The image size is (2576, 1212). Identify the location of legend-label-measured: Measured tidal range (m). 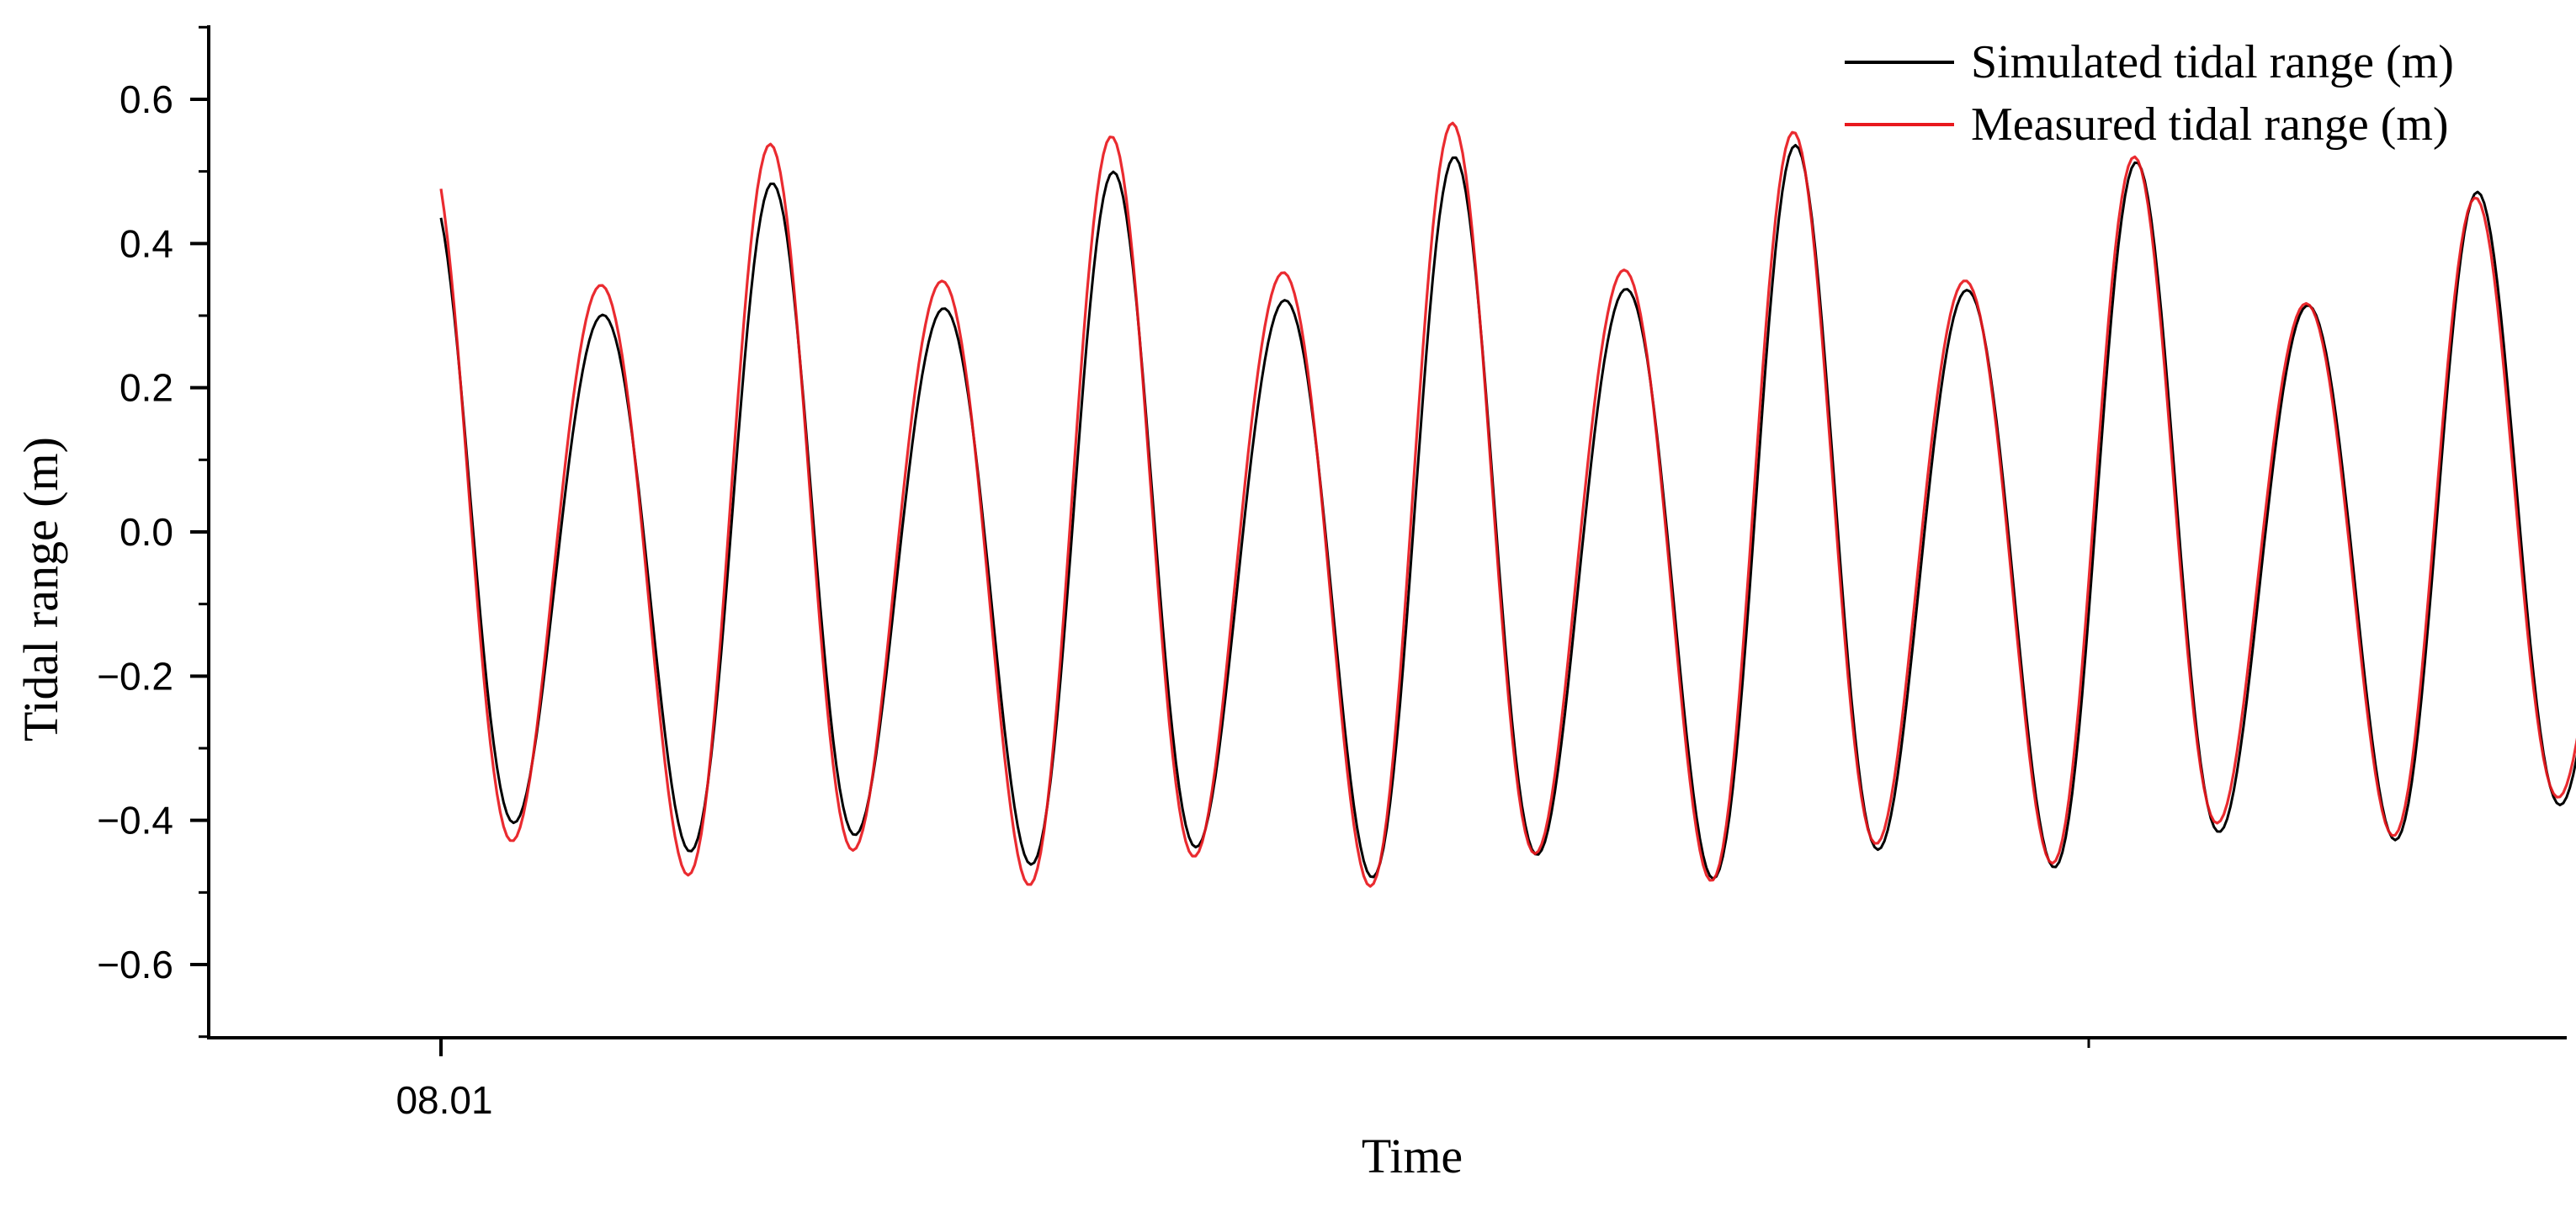
(2210, 124).